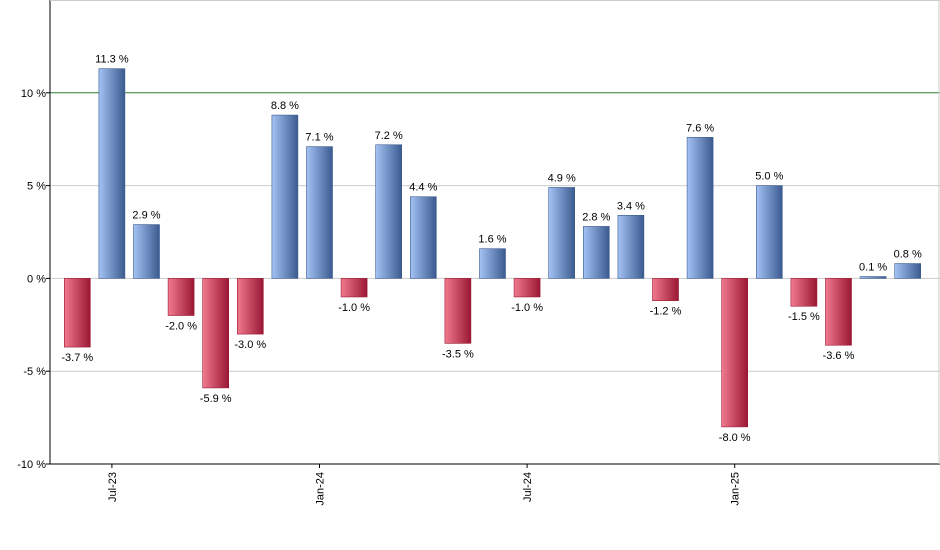  I want to click on data-label: 2.8 %, so click(596, 217).